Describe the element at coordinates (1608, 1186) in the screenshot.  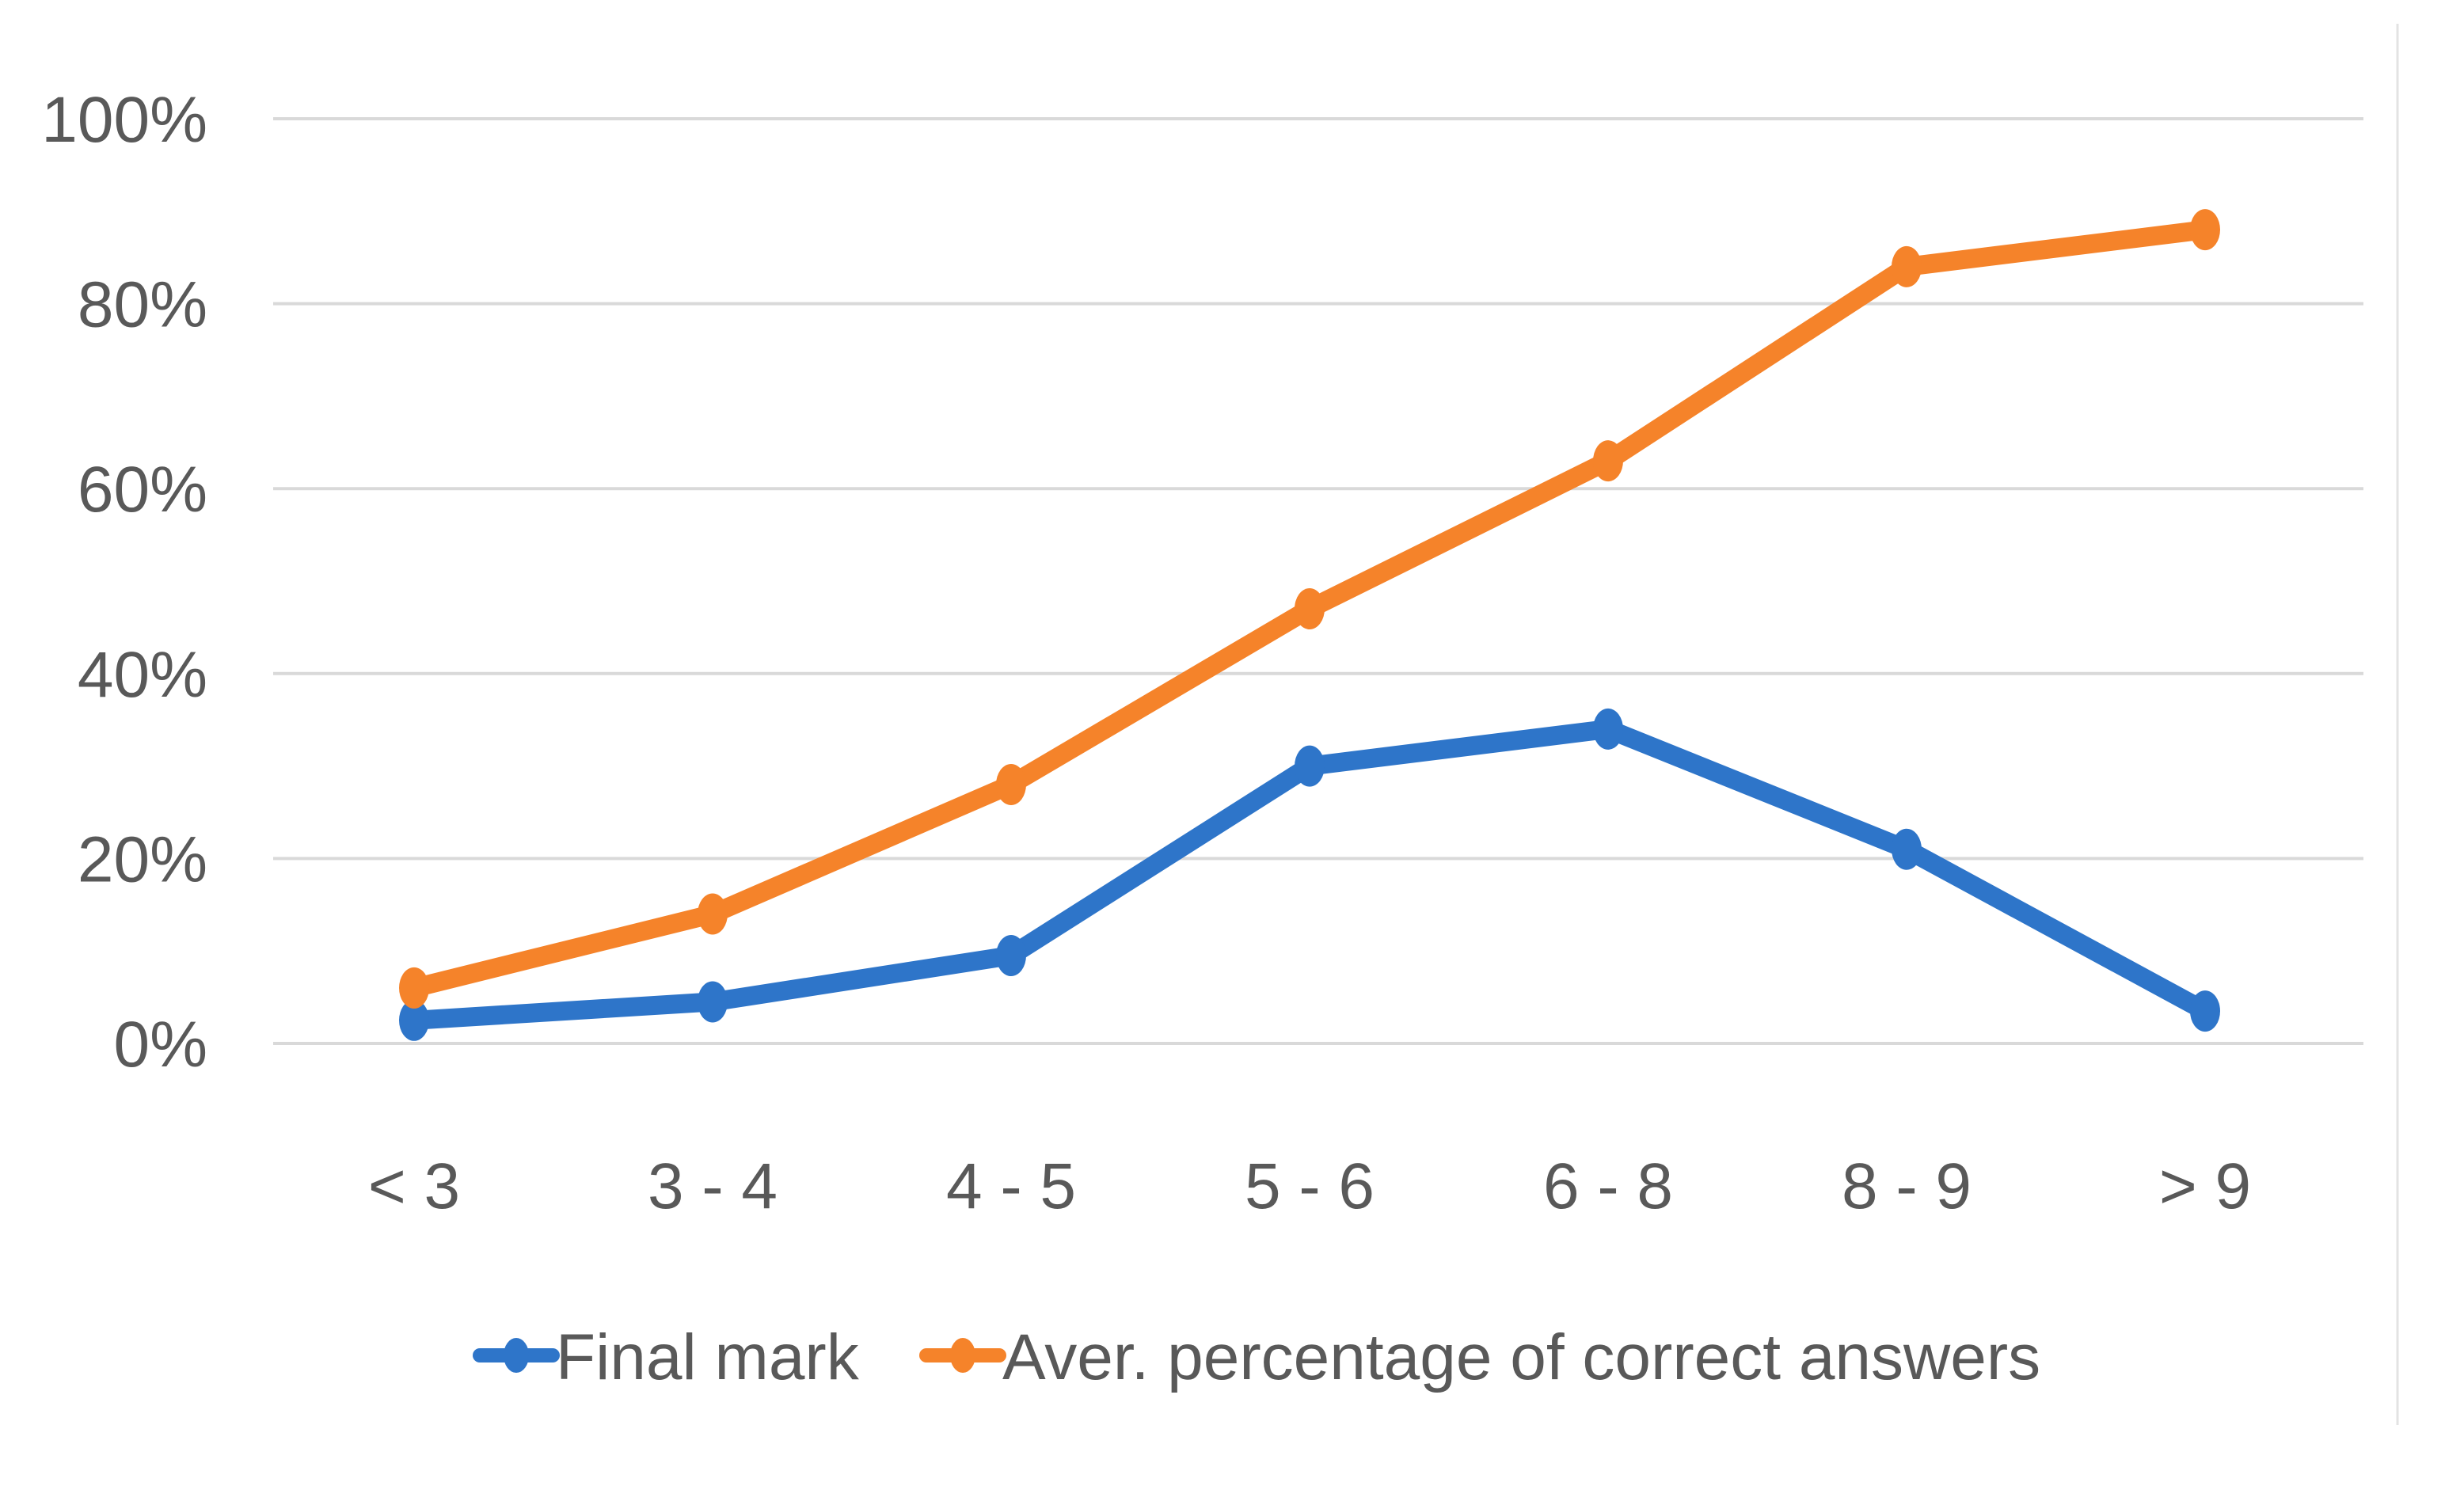
I see `x-tick-label: 6 - 8` at that location.